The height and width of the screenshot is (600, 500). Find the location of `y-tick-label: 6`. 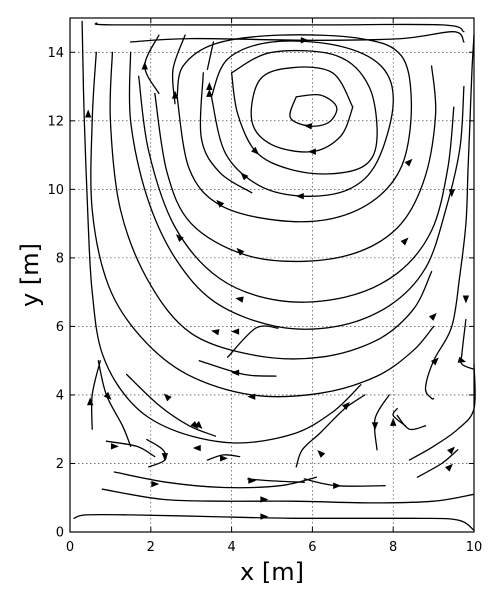

y-tick-label: 6 is located at coordinates (60, 327).